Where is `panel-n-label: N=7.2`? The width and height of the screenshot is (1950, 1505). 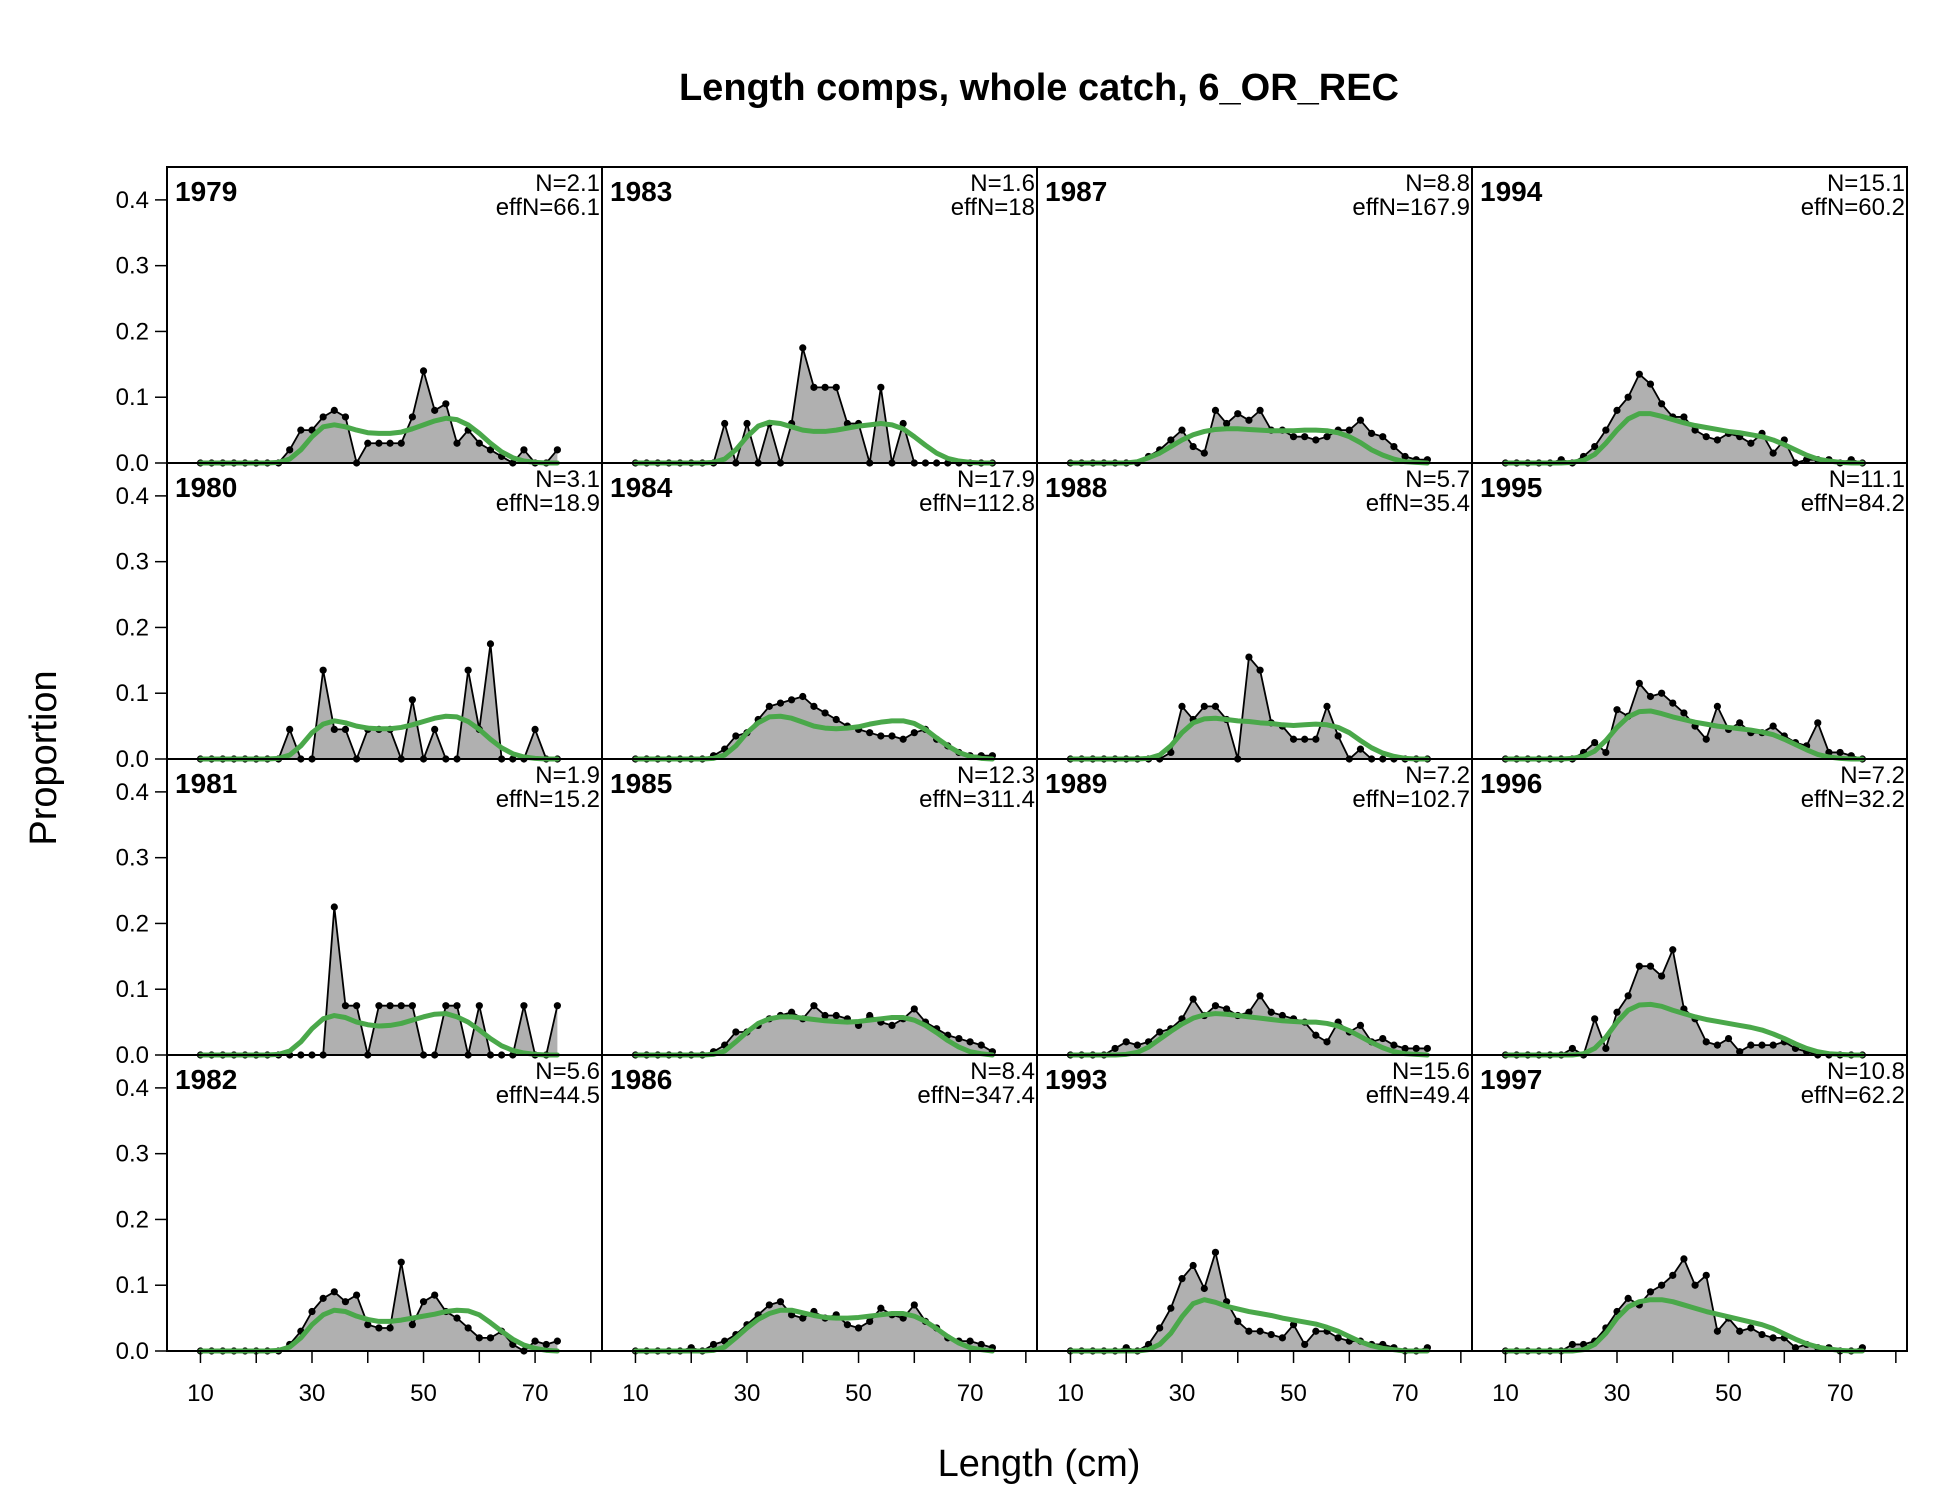 panel-n-label: N=7.2 is located at coordinates (1437, 775).